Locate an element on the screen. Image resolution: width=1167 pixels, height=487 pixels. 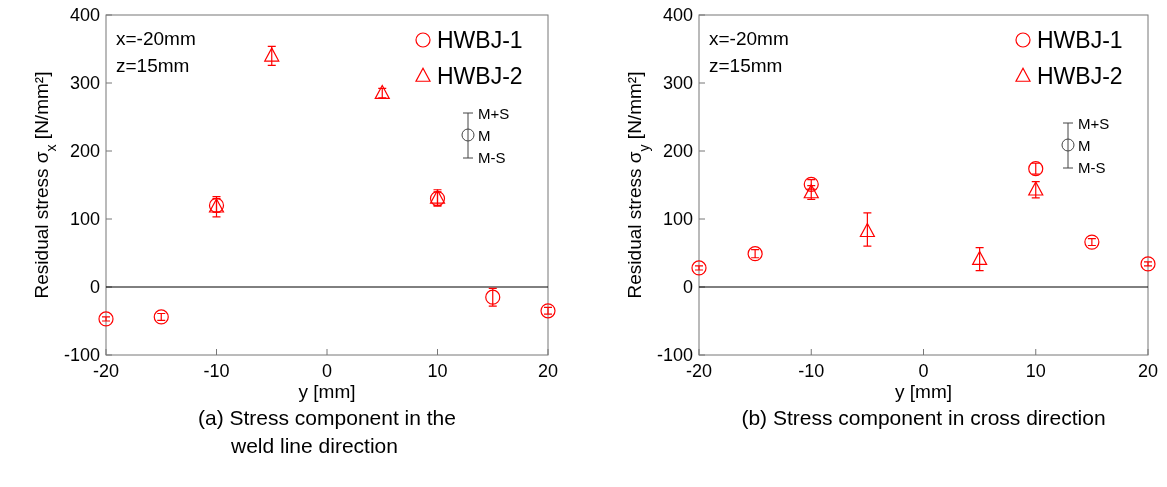
text: (b) Stress component in cross direction is located at coordinates (923, 417).